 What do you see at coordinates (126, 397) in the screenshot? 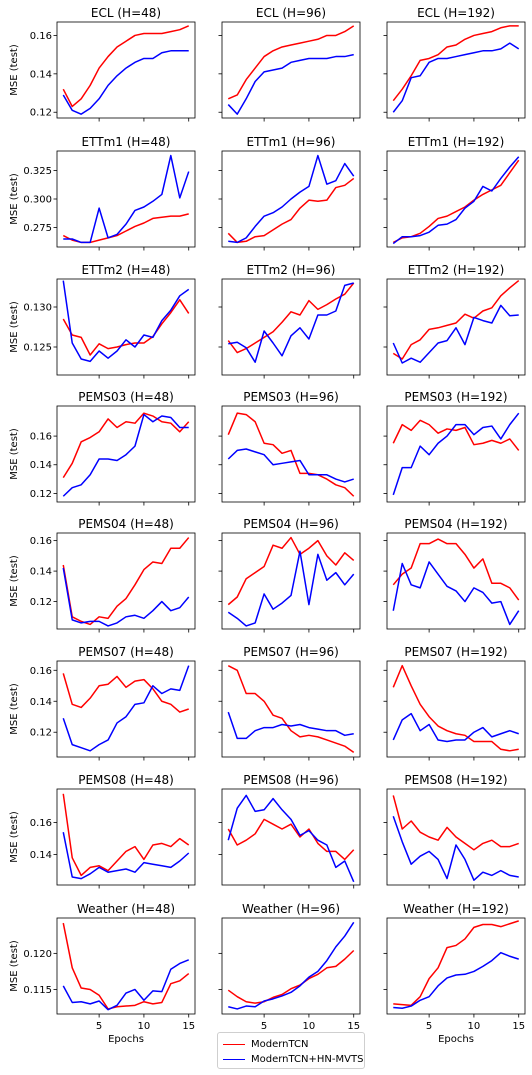
I see `subplot-title: PEMS03 (H=48)` at bounding box center [126, 397].